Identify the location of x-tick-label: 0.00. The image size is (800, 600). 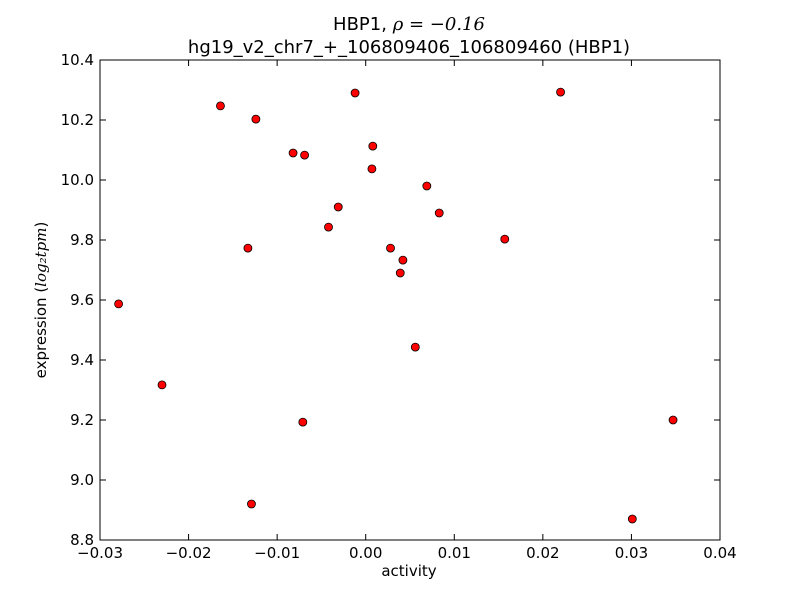
(365, 553).